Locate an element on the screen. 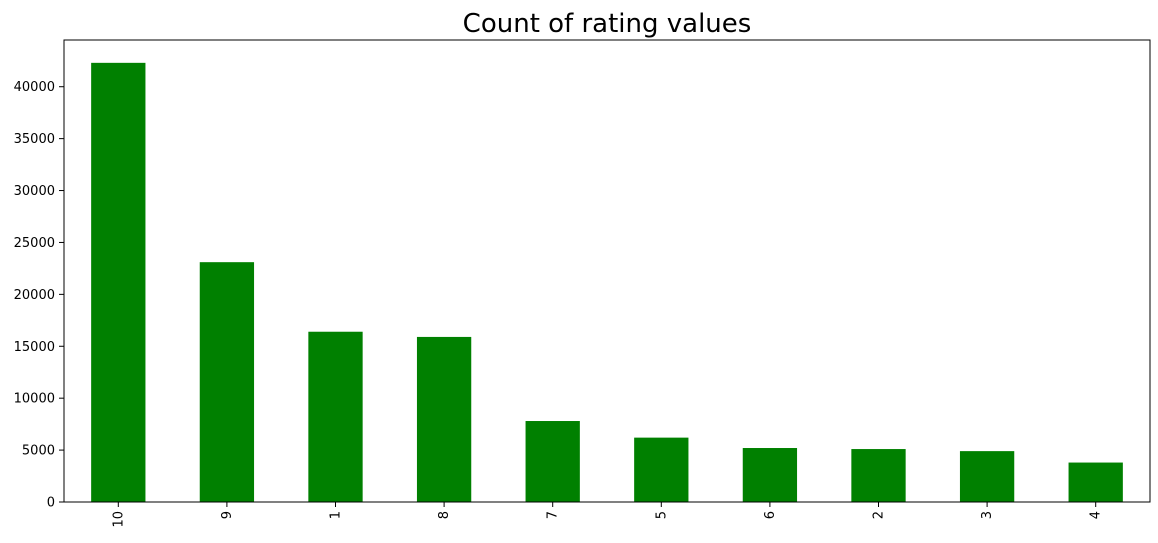 The height and width of the screenshot is (543, 1158). x-tick-label: 3 is located at coordinates (987, 515).